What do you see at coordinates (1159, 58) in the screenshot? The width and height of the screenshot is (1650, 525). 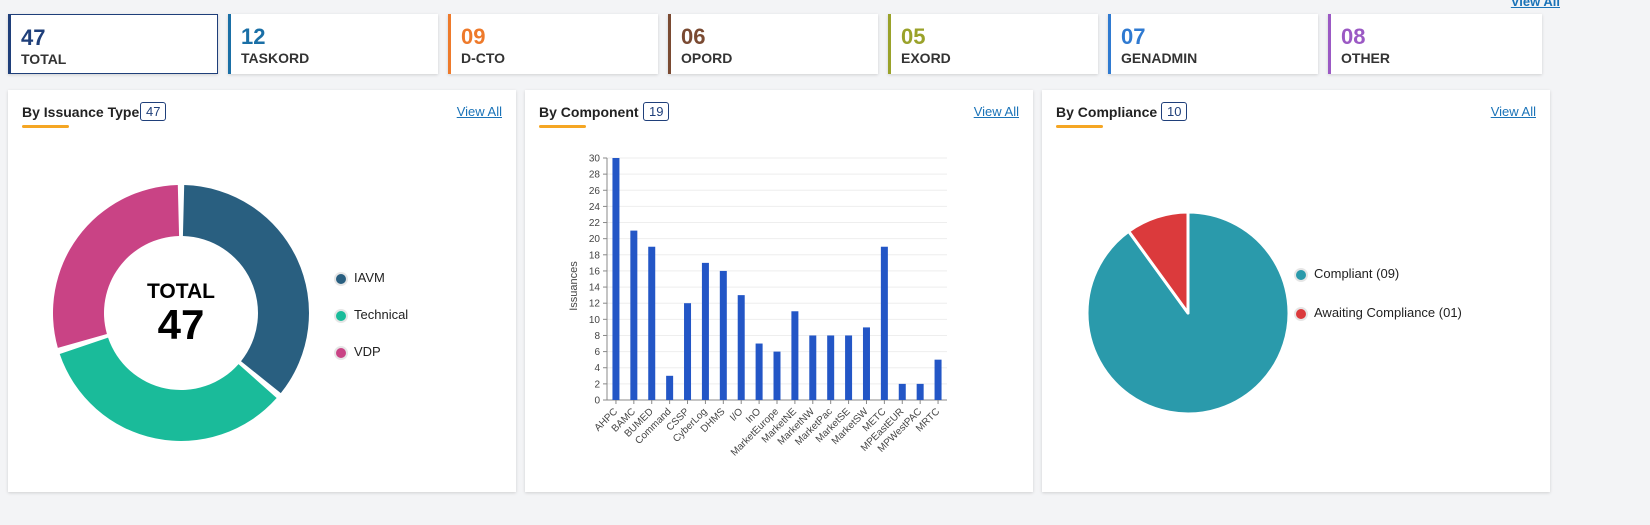 I see `tile-label: GENADMIN` at bounding box center [1159, 58].